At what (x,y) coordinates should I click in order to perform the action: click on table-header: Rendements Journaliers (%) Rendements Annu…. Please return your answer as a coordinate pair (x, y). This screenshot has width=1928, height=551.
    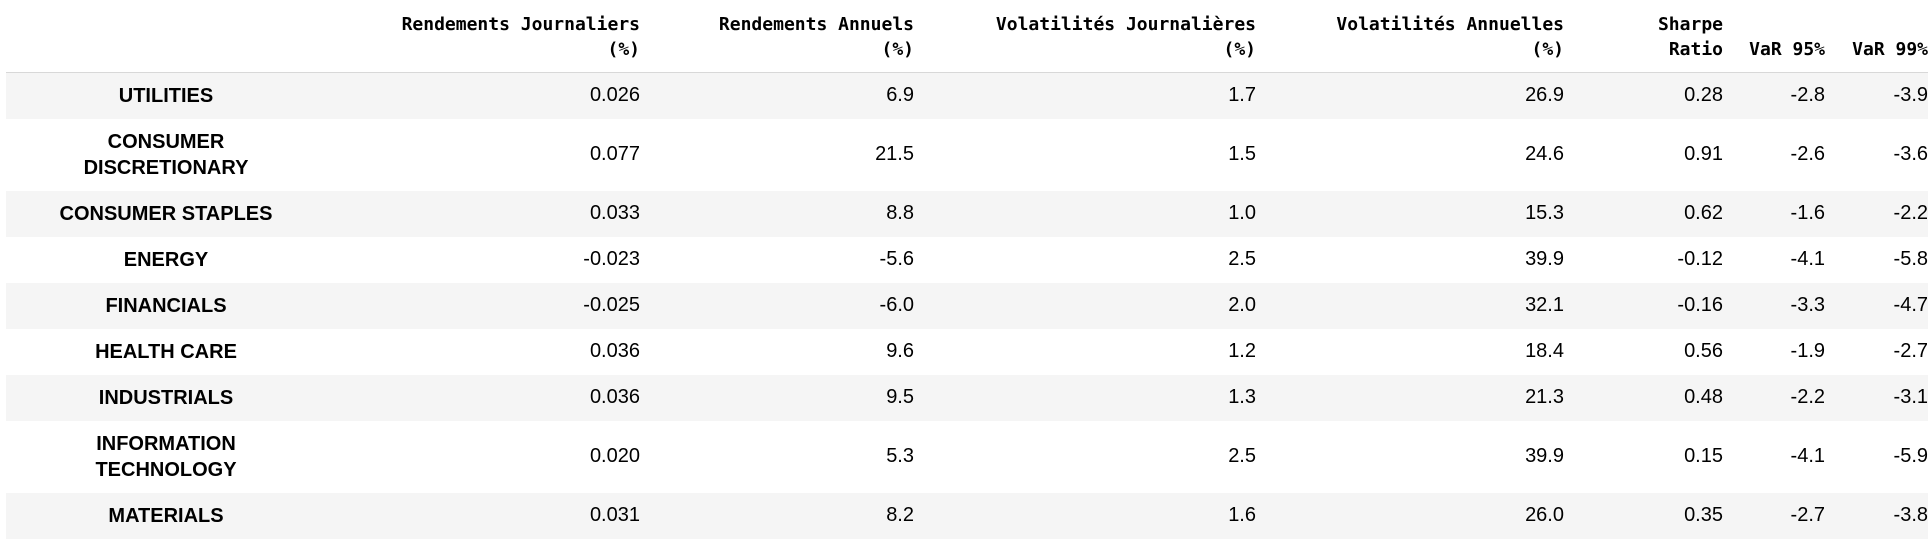
    Looking at the image, I should click on (967, 36).